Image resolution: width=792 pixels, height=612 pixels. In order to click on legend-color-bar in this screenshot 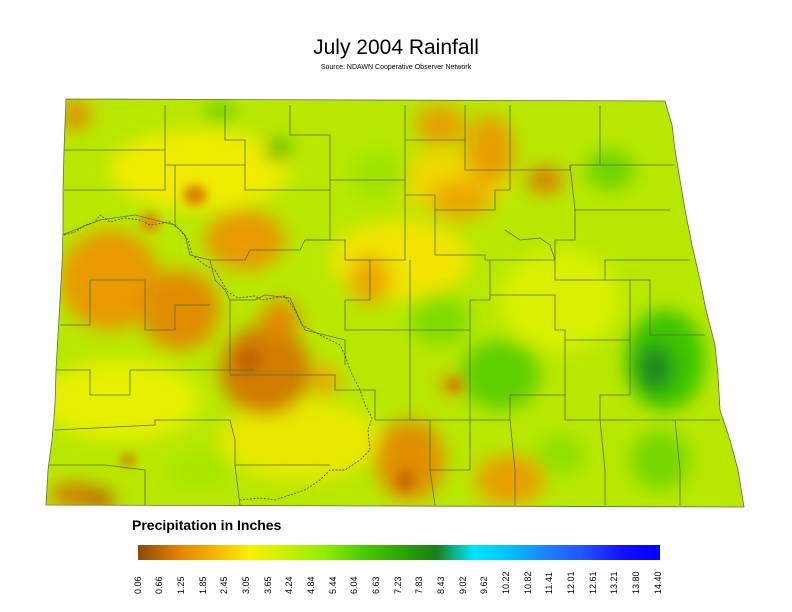, I will do `click(399, 552)`.